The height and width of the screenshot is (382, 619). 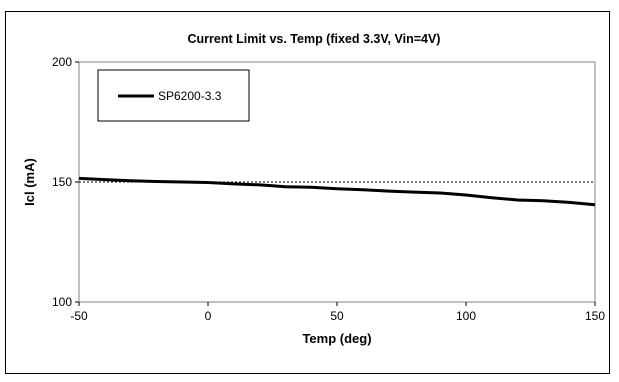 What do you see at coordinates (595, 316) in the screenshot?
I see `x-tick-label: 150` at bounding box center [595, 316].